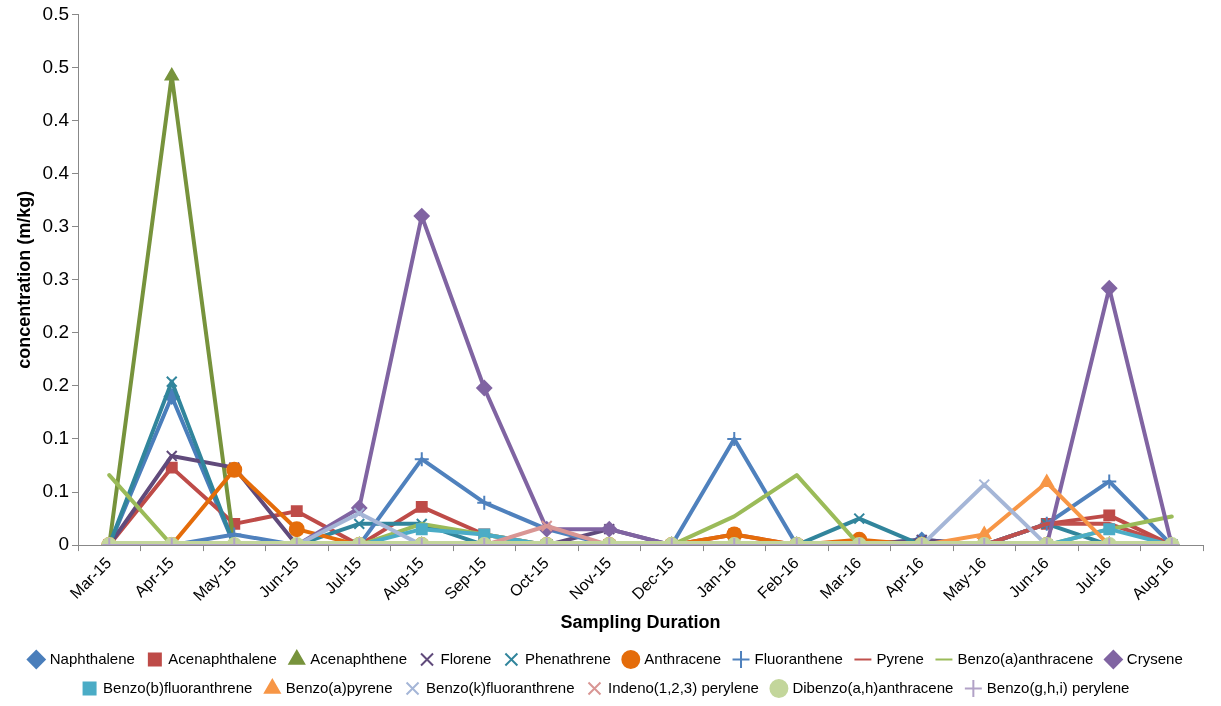  What do you see at coordinates (683, 658) in the screenshot?
I see `legend-label: Anthracene` at bounding box center [683, 658].